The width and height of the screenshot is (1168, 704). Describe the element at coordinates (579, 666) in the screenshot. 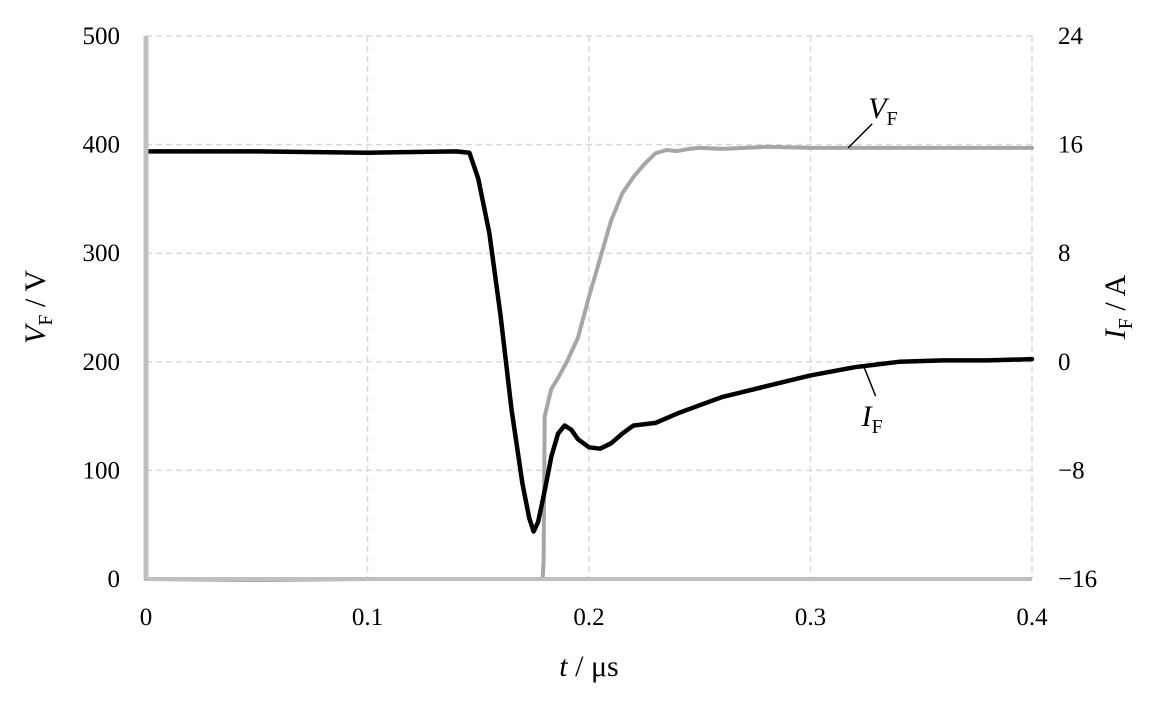

I see `x-label-sep: /` at that location.